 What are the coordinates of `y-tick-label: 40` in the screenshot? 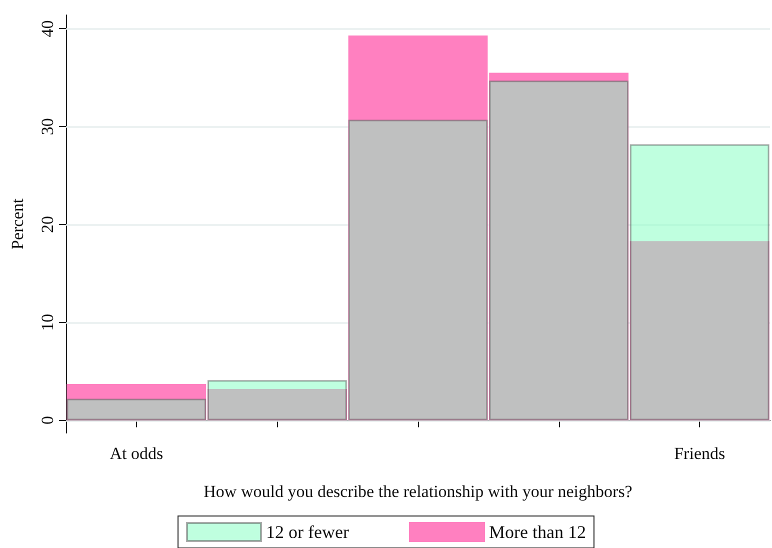 It's located at (47, 29).